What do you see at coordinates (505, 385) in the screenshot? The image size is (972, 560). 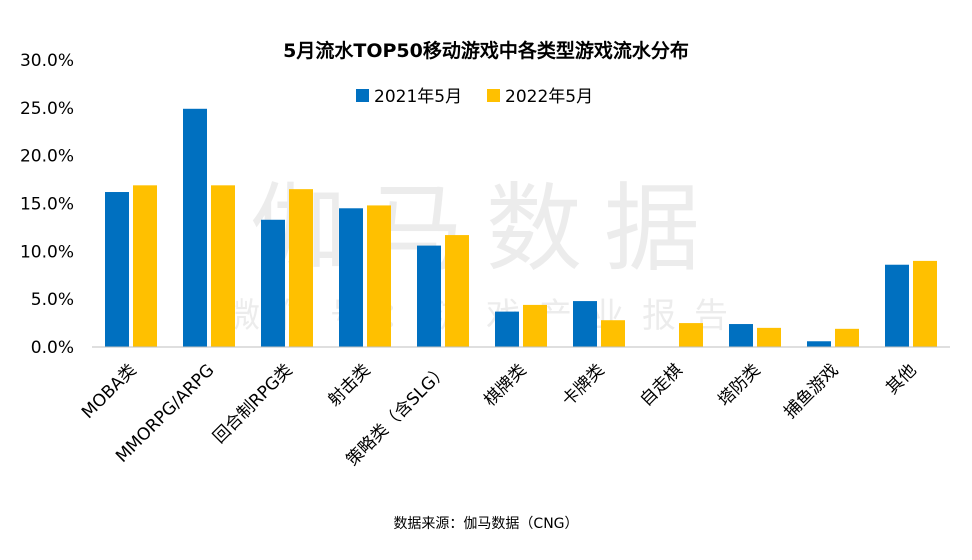 I see `x-tick-label: 棋牌类` at bounding box center [505, 385].